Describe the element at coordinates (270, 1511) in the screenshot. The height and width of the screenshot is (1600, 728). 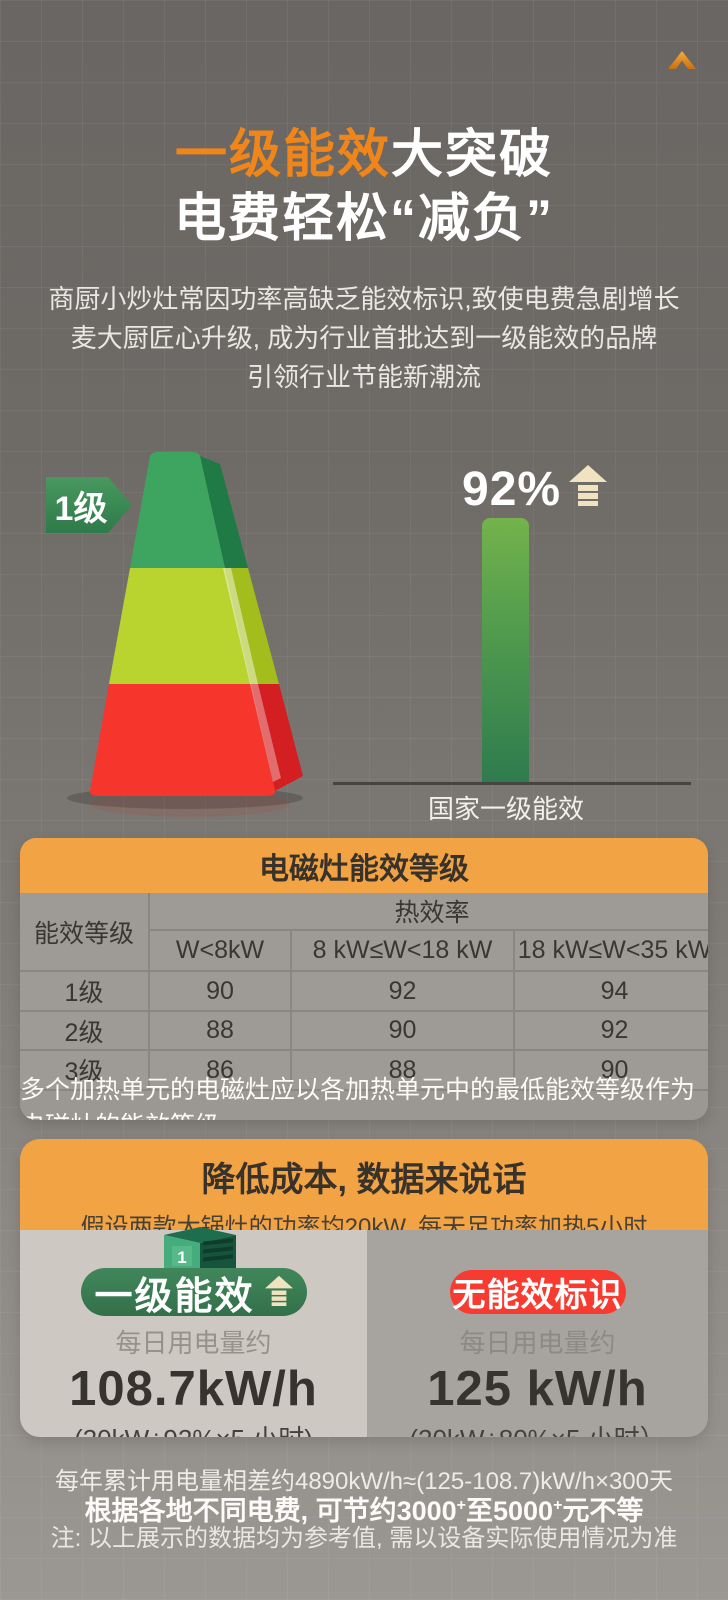
I see `savings-text: 根据各地不同电费, 可节约3000` at that location.